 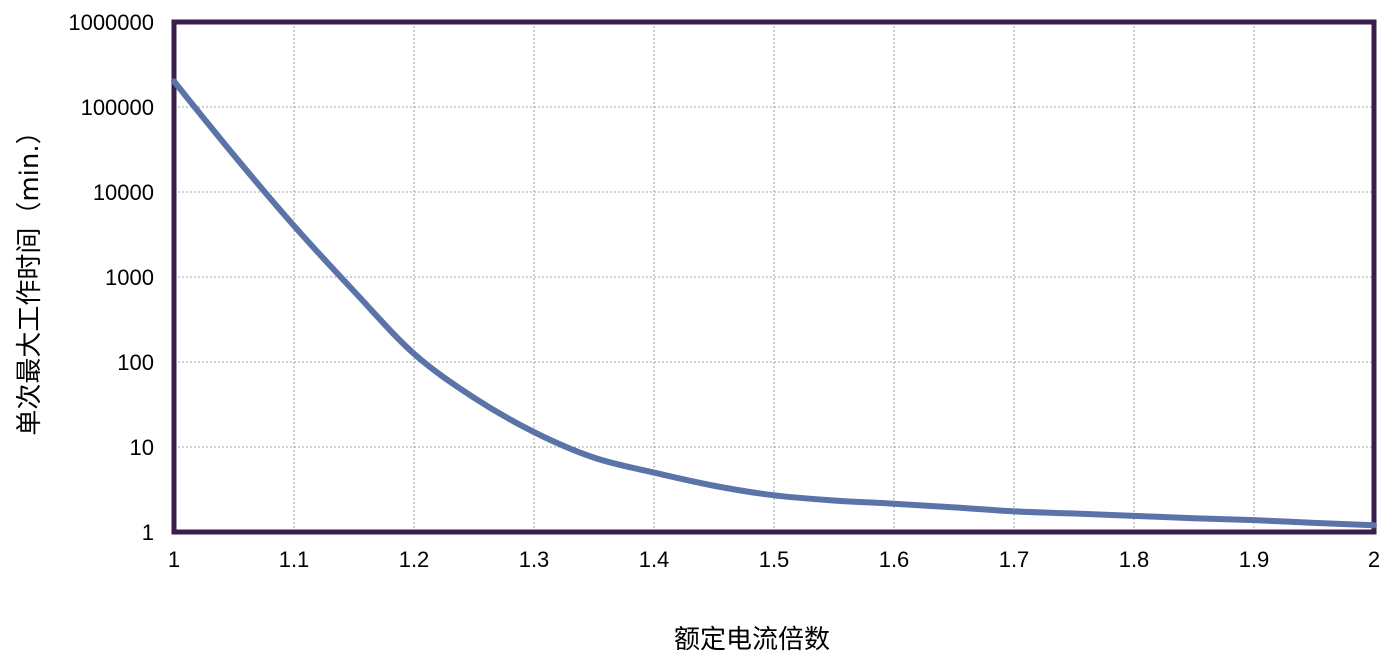 What do you see at coordinates (142, 447) in the screenshot?
I see `y-tick-label: 10` at bounding box center [142, 447].